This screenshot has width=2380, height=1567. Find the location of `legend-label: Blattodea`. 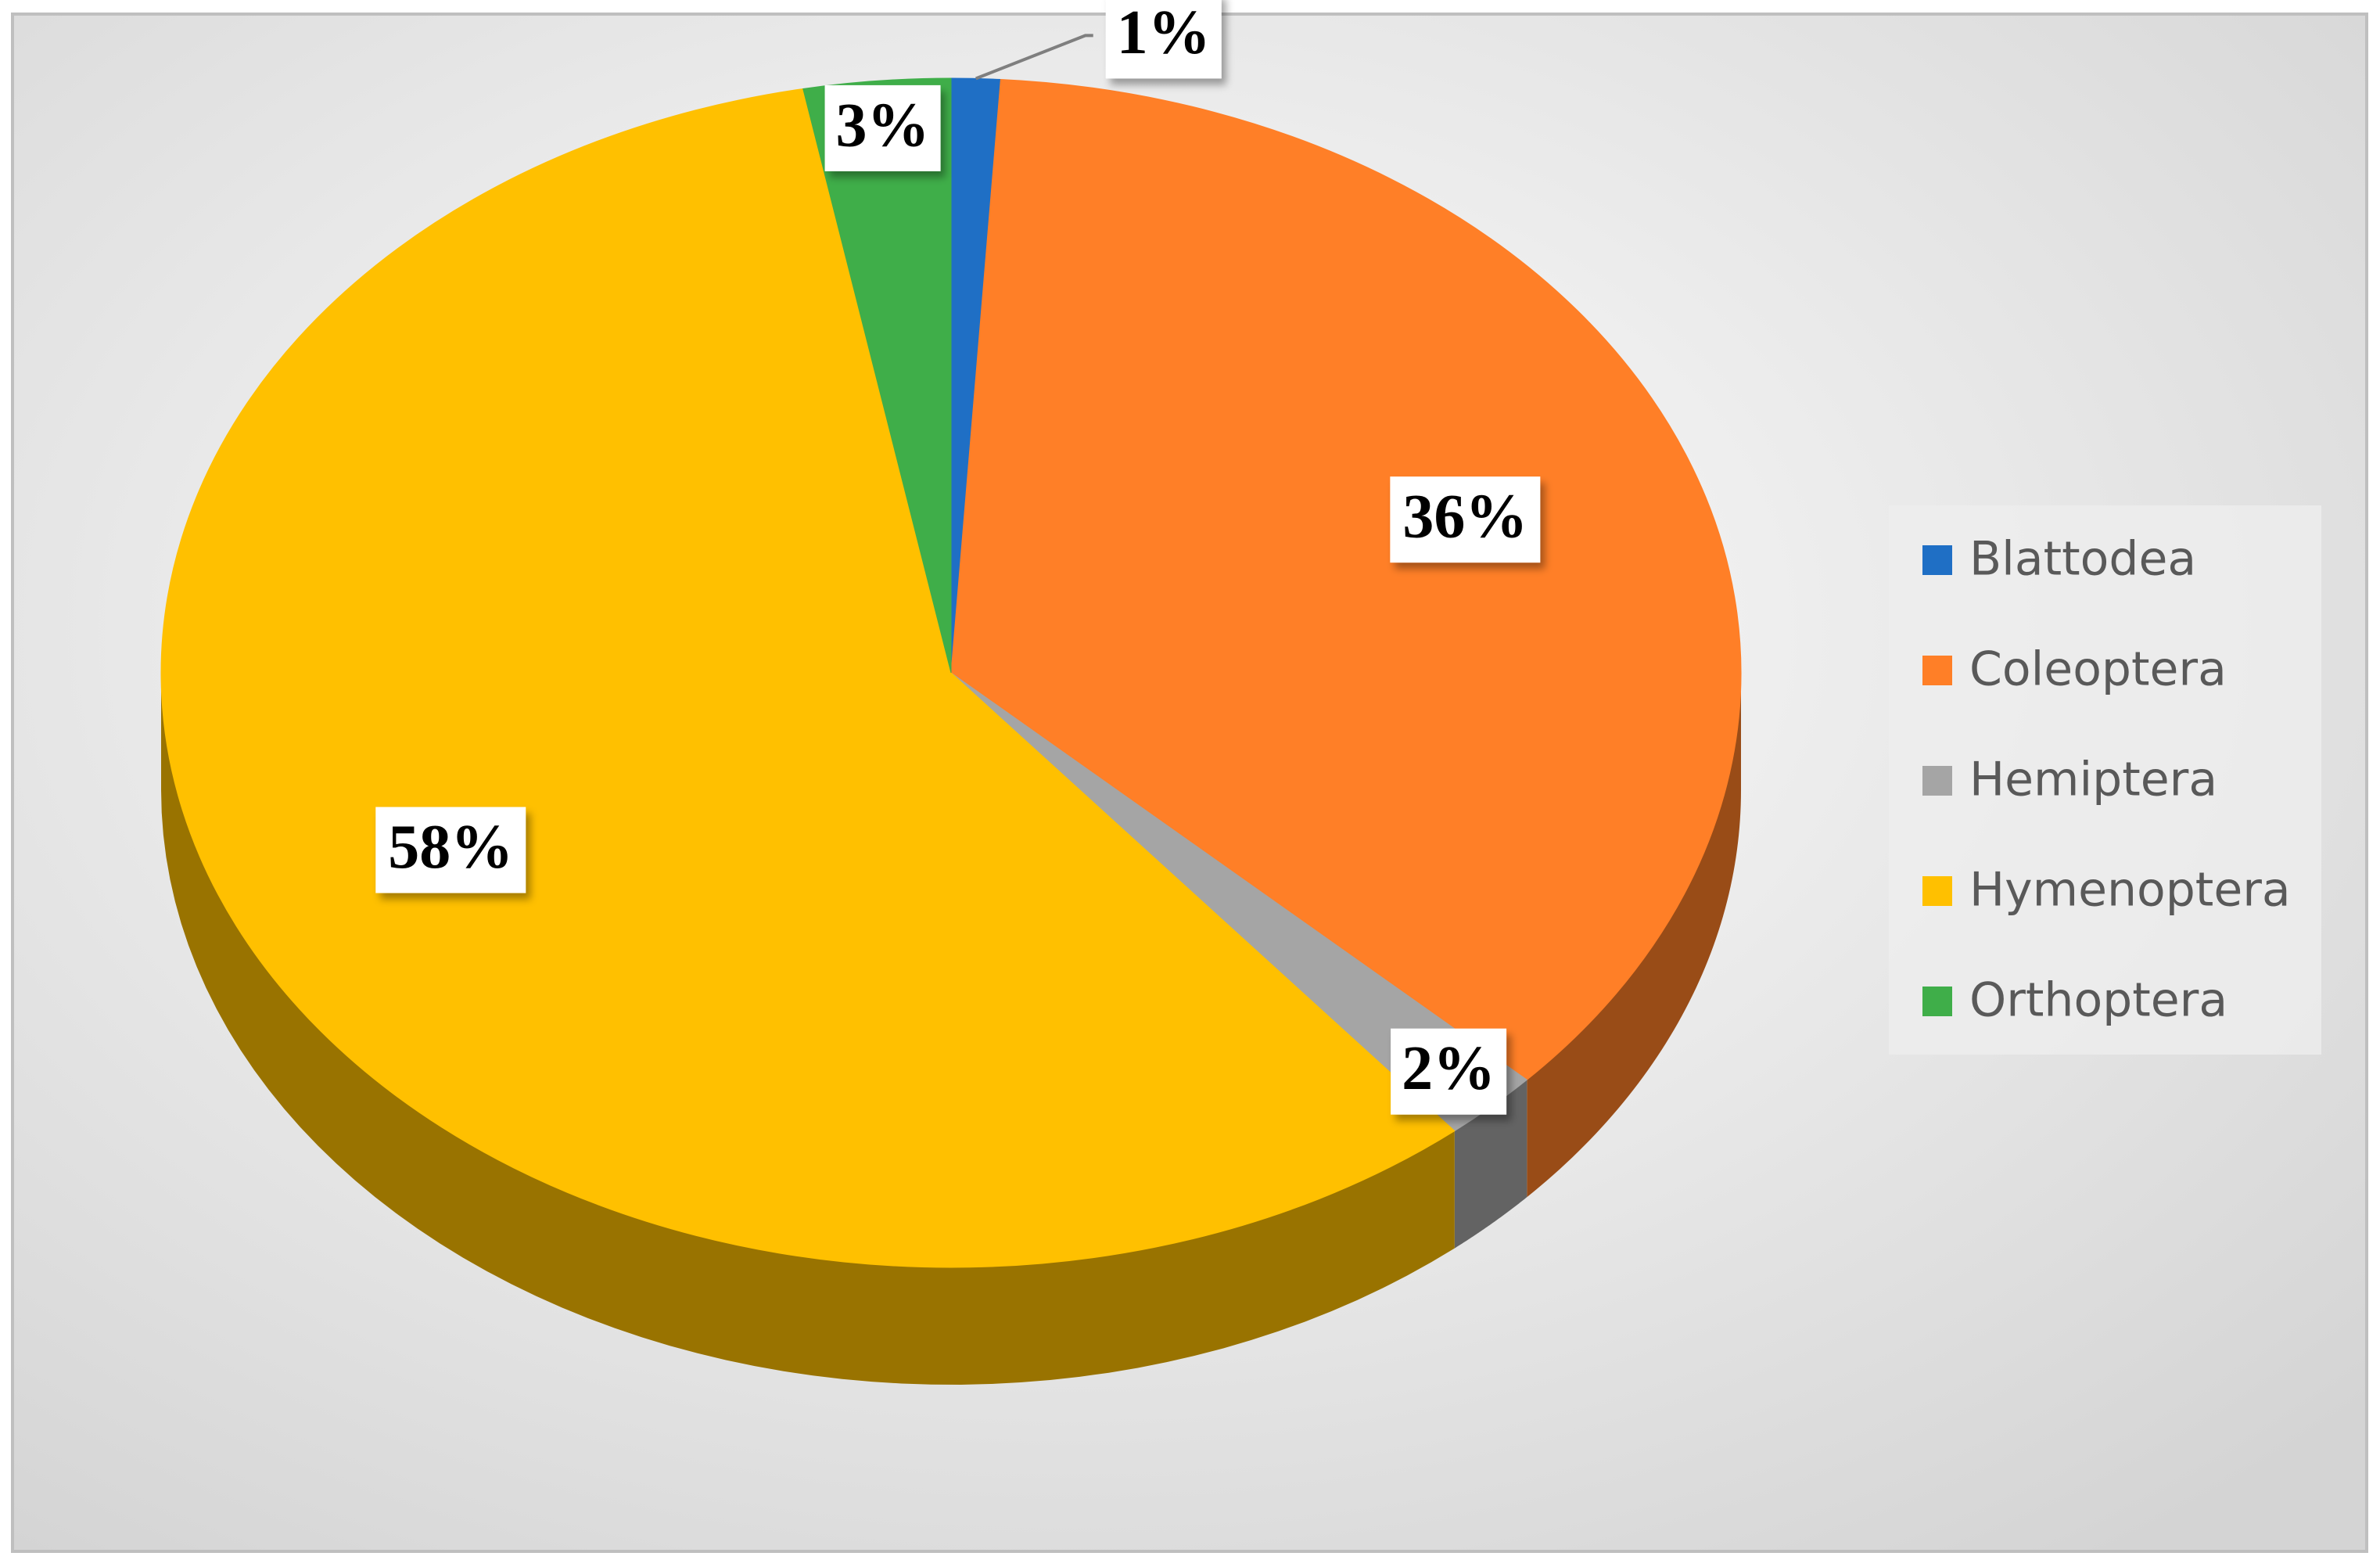

legend-label: Blattodea is located at coordinates (2082, 559).